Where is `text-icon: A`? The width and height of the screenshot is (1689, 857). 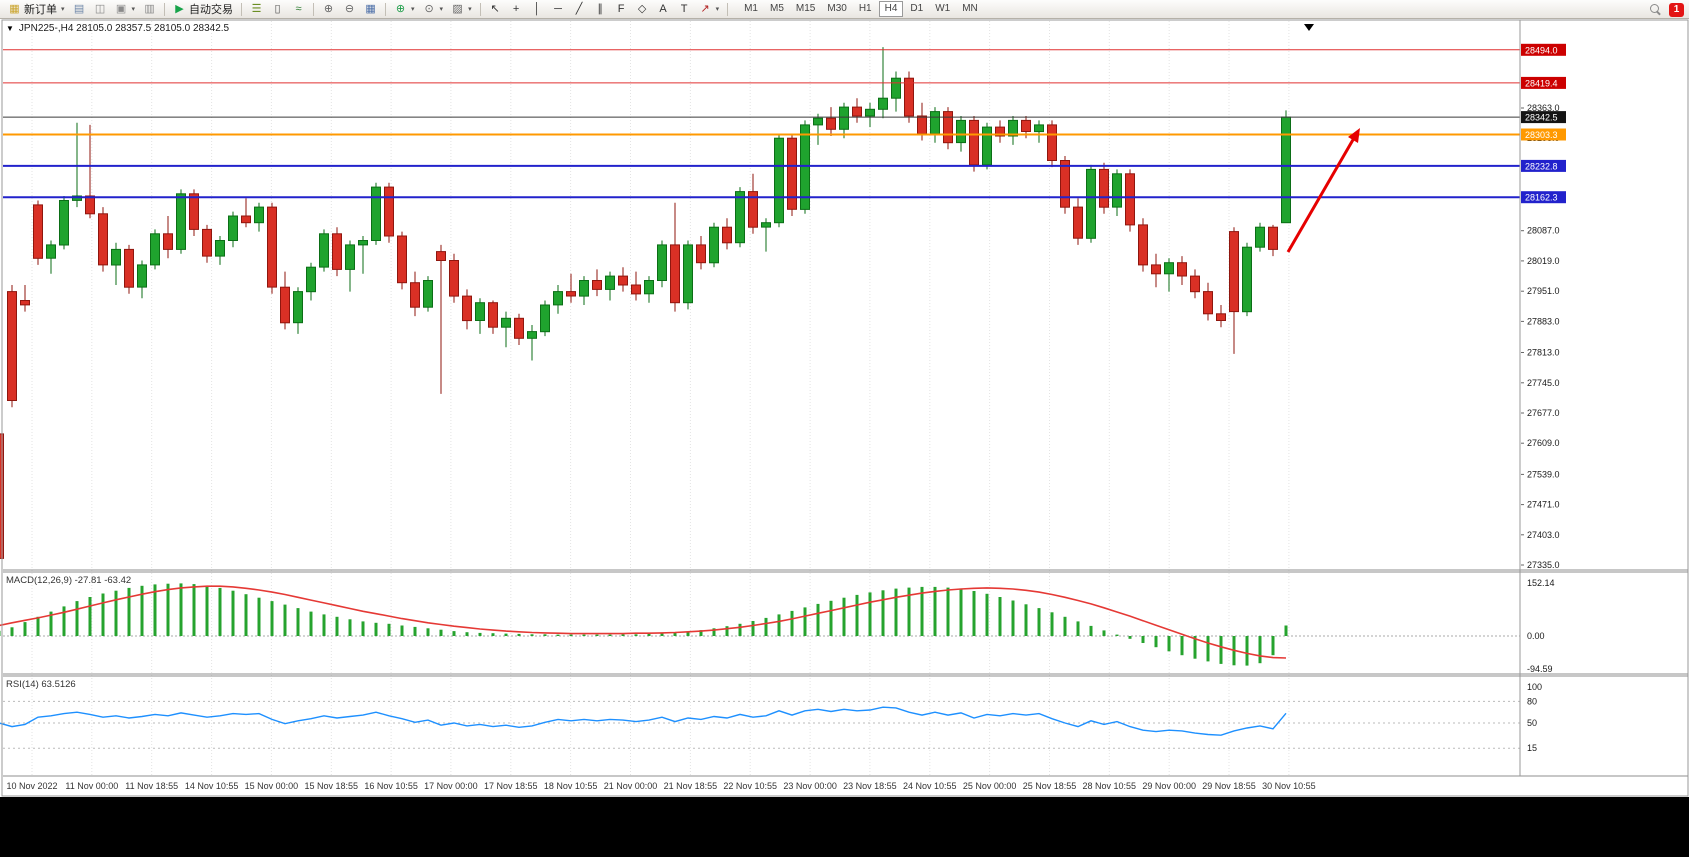
text-icon: A is located at coordinates (663, 9).